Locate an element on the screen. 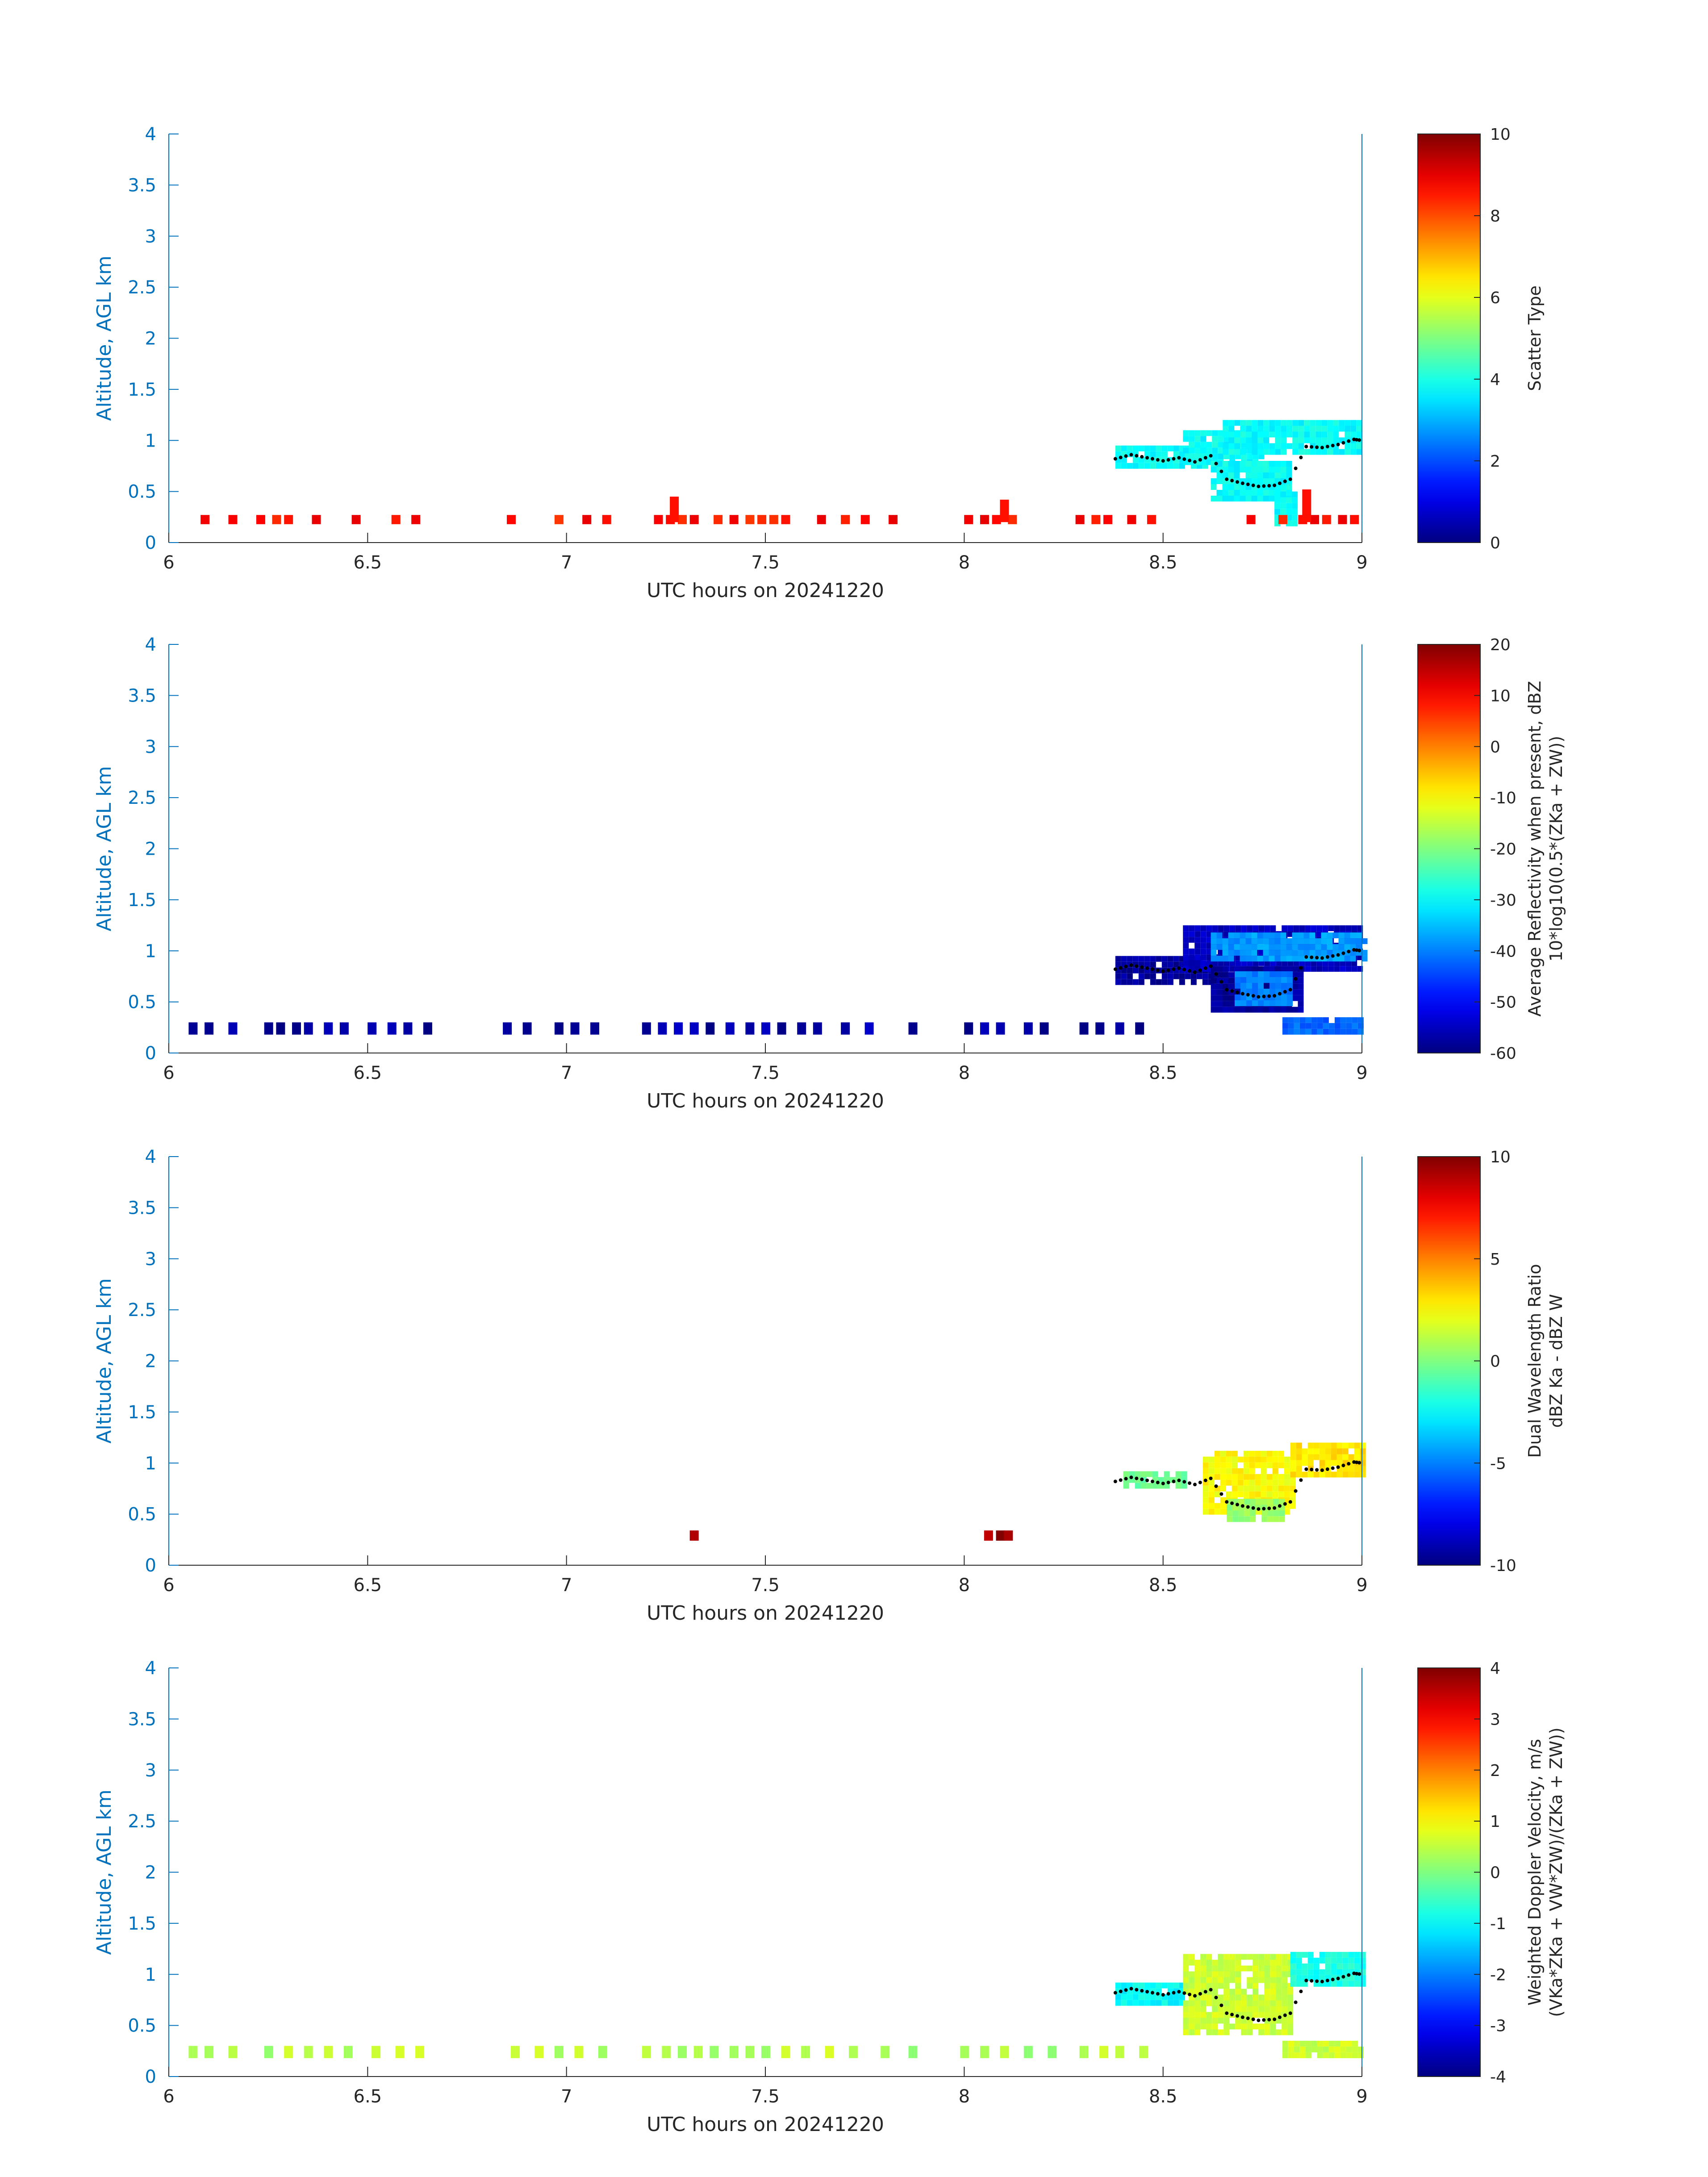  colorbar-tick-label: 1 is located at coordinates (1495, 1822).